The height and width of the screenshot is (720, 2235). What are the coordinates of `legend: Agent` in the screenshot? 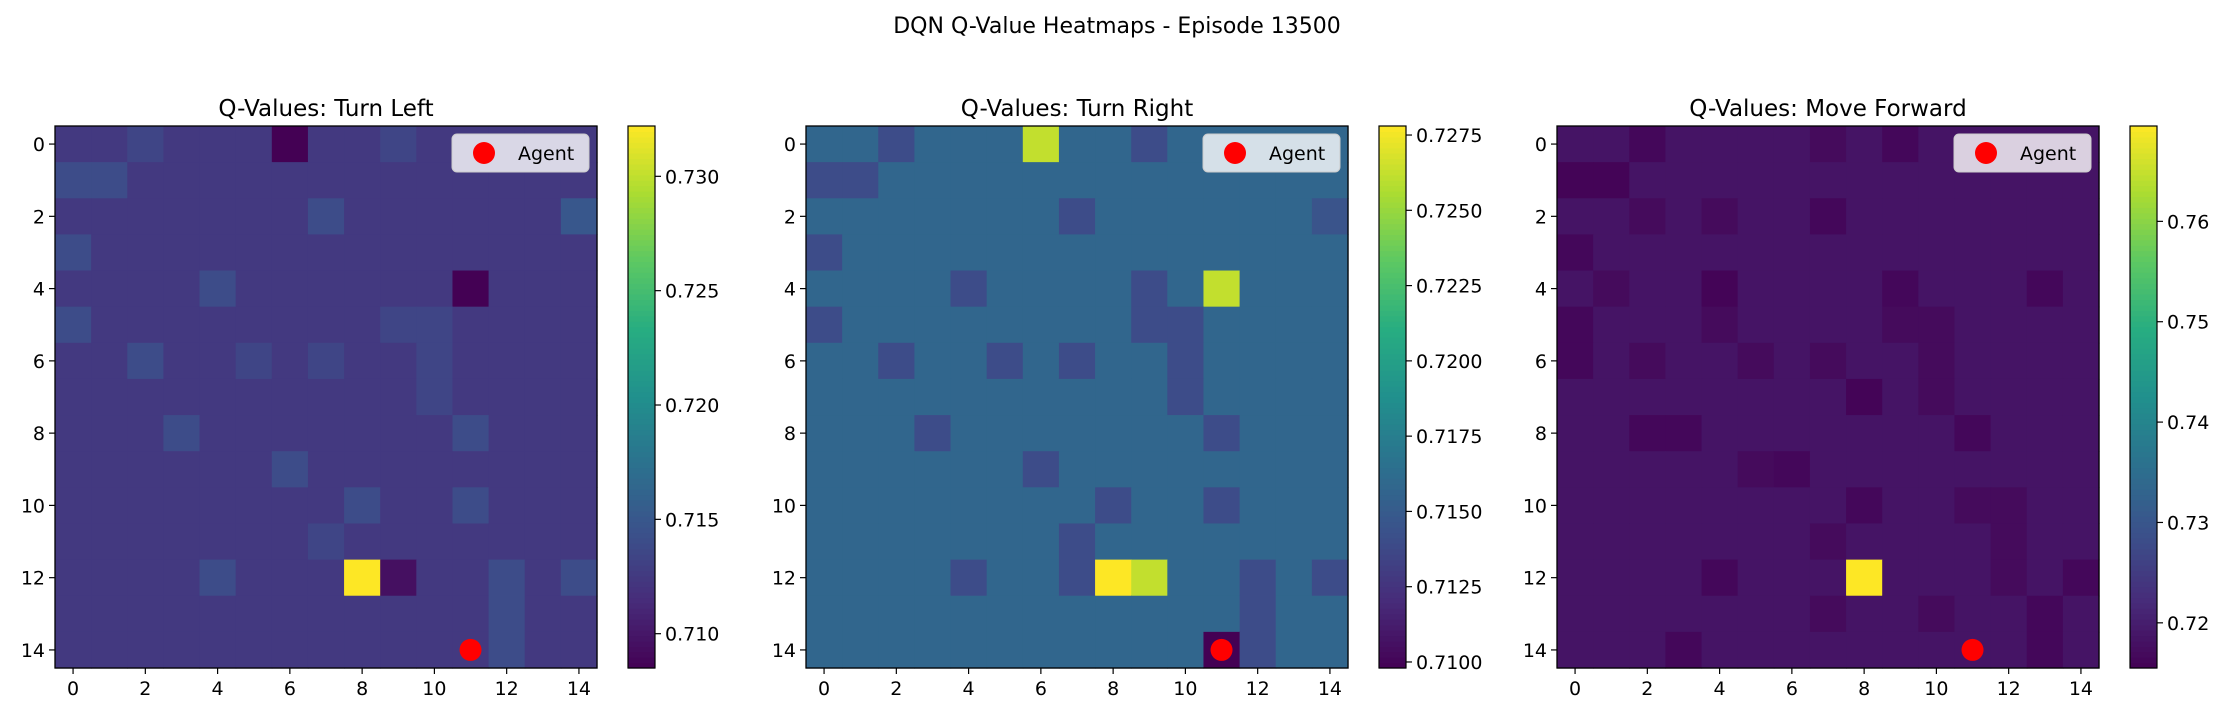 It's located at (520, 153).